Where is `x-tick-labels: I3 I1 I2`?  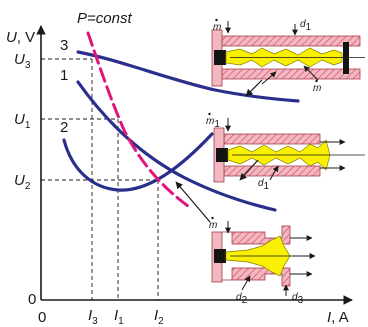
x-tick-labels: I3 I1 I2 is located at coordinates (126, 317).